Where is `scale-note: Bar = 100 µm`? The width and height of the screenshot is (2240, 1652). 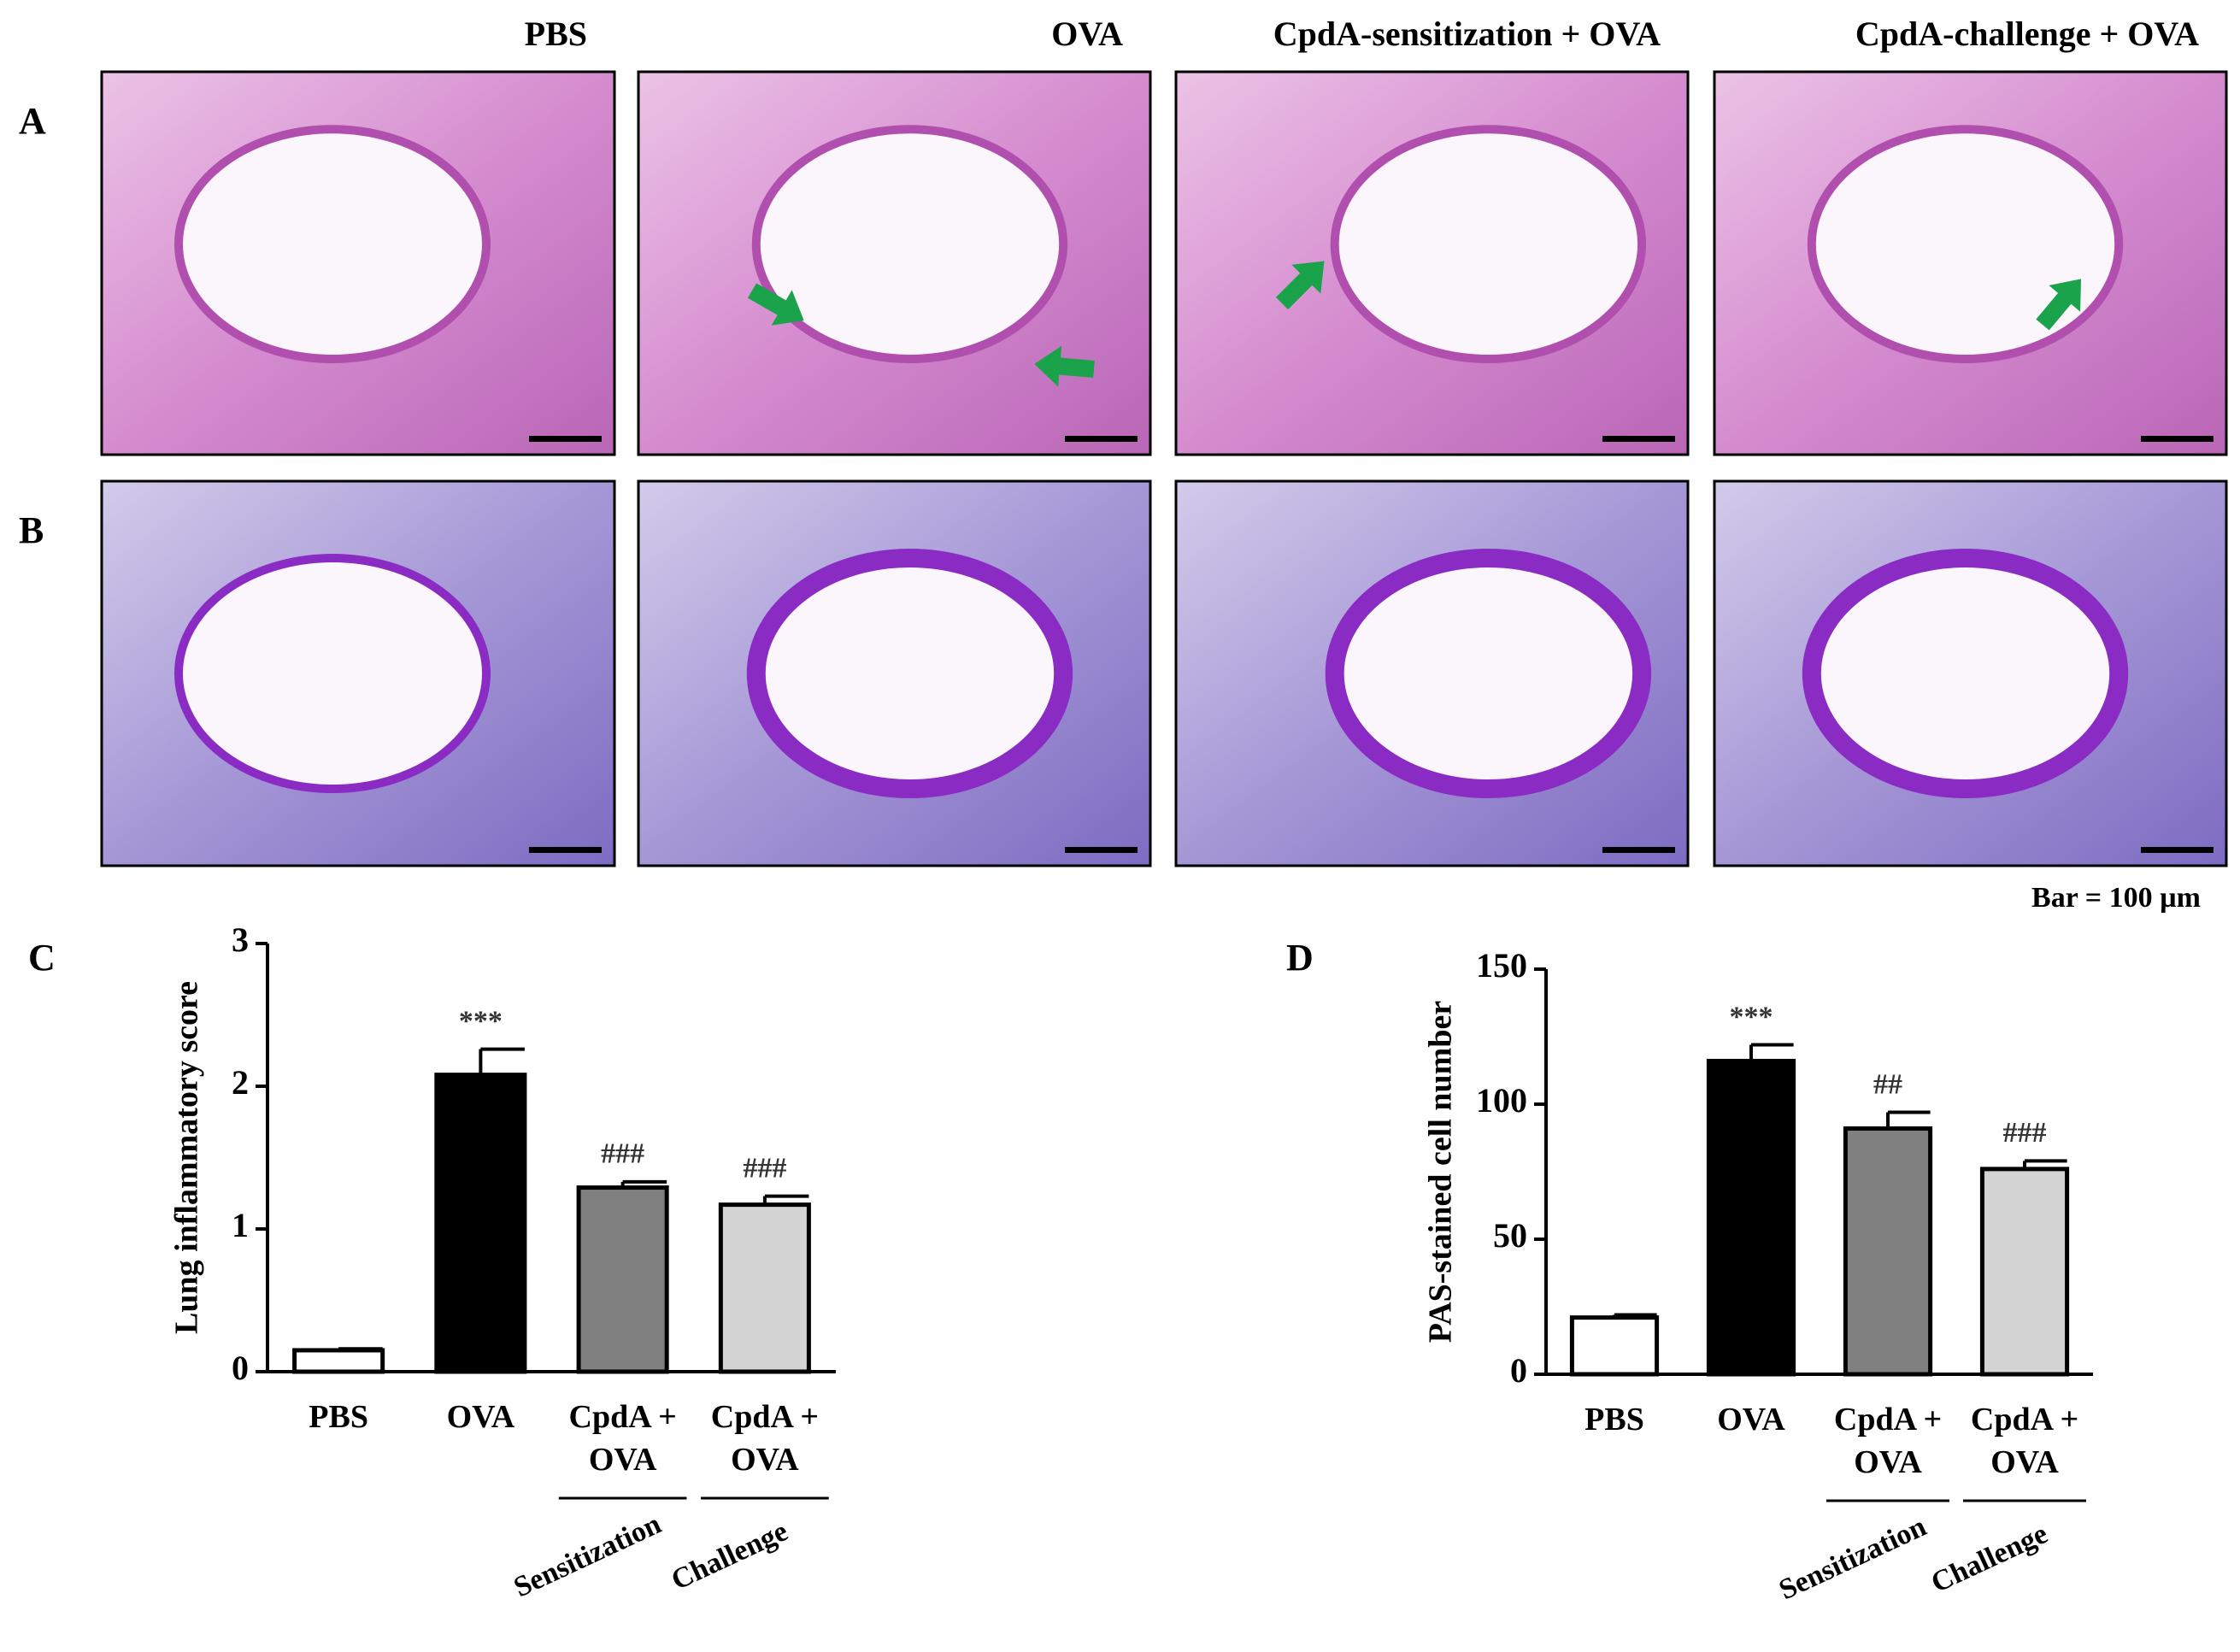 scale-note: Bar = 100 µm is located at coordinates (2116, 898).